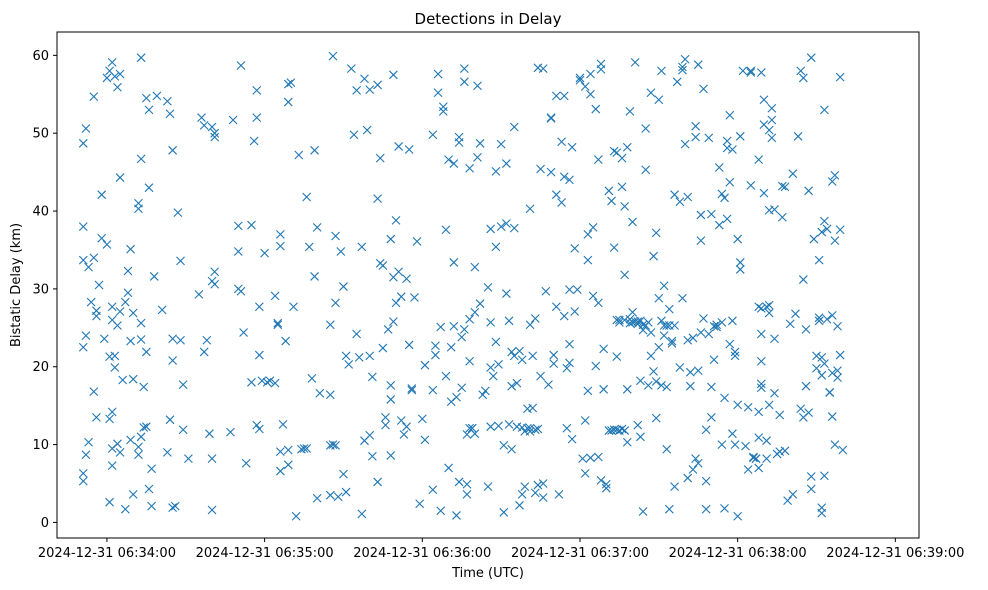 The image size is (988, 590). What do you see at coordinates (580, 553) in the screenshot?
I see `x-tick-label: 2024-12-31 06:37:00` at bounding box center [580, 553].